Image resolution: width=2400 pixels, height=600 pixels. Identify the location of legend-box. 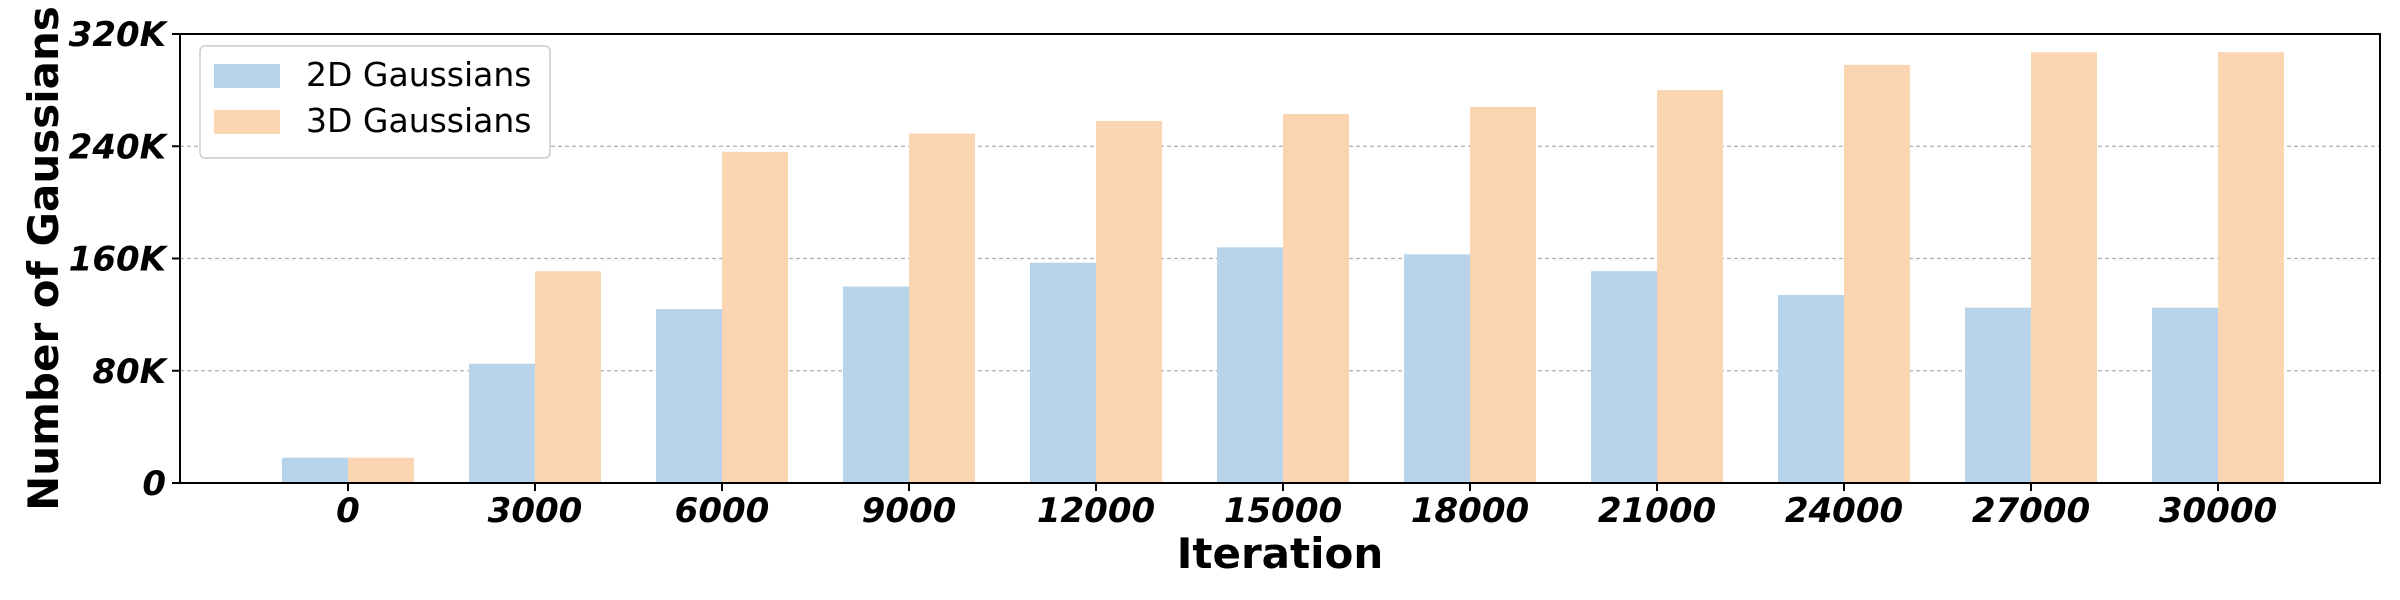
(375, 102).